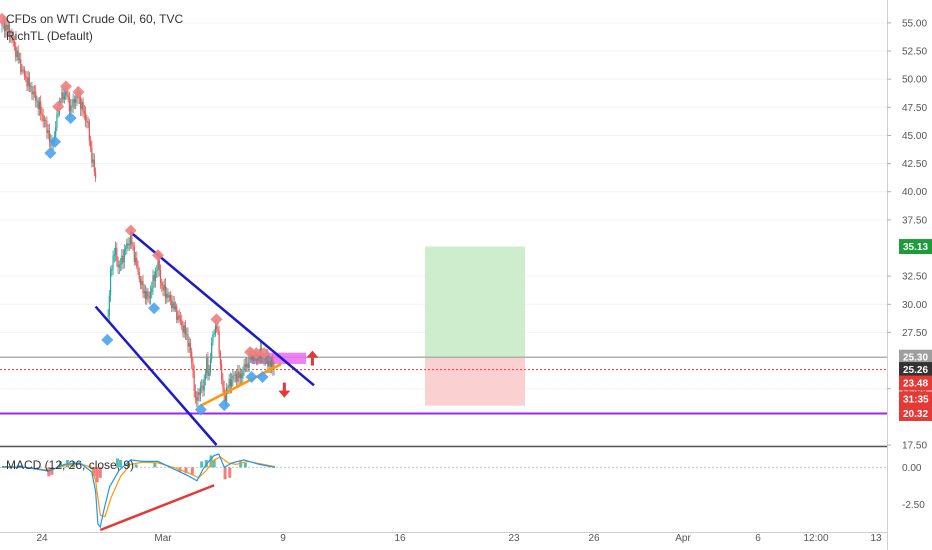 The height and width of the screenshot is (550, 932). I want to click on macd-y-ticks: 0.00 -2.50, so click(913, 487).